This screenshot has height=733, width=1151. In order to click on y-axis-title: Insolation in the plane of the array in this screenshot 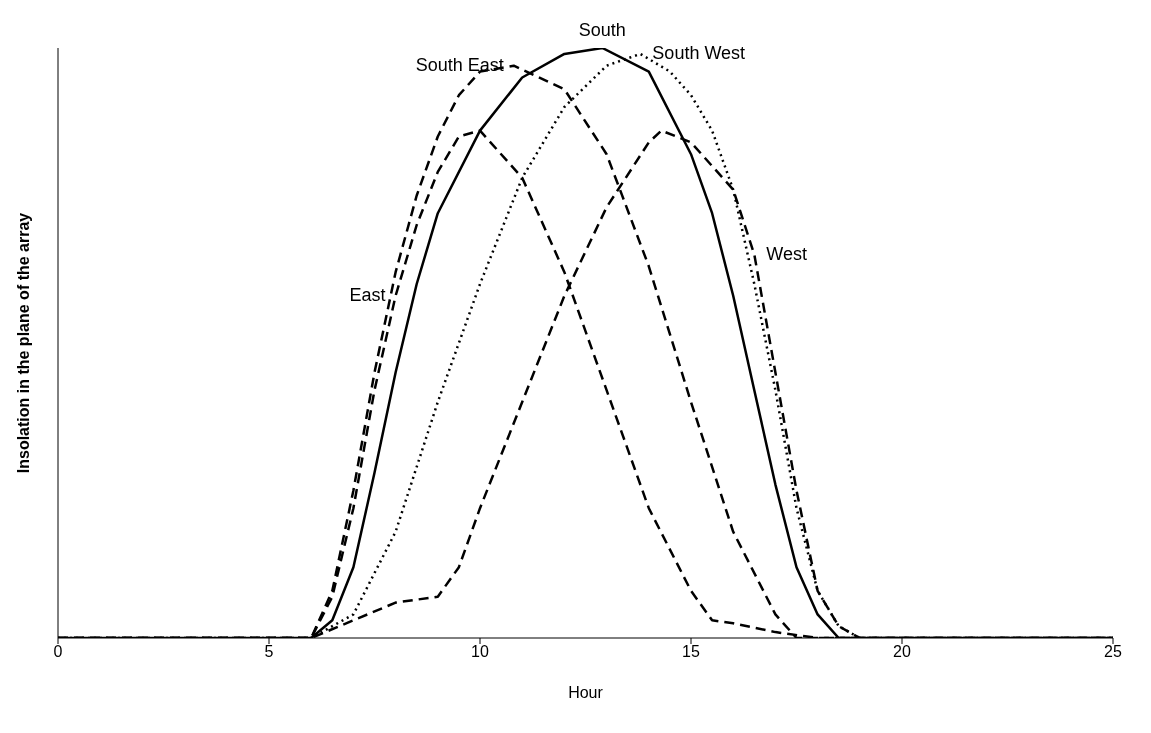, I will do `click(23, 343)`.